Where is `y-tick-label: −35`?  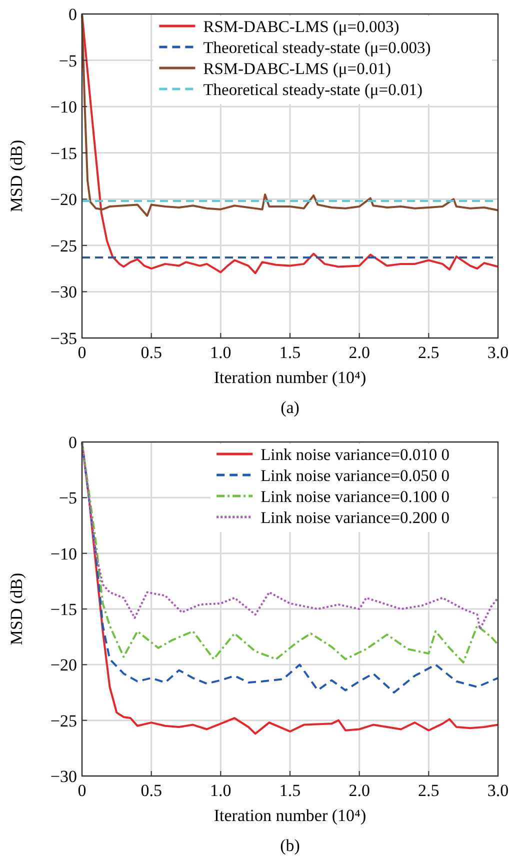
y-tick-label: −35 is located at coordinates (63, 338).